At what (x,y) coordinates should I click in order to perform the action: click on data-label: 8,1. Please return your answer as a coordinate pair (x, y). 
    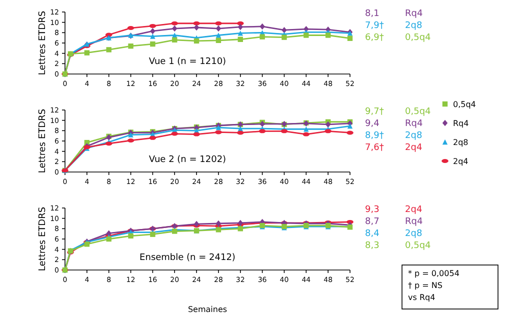
    Looking at the image, I should click on (372, 14).